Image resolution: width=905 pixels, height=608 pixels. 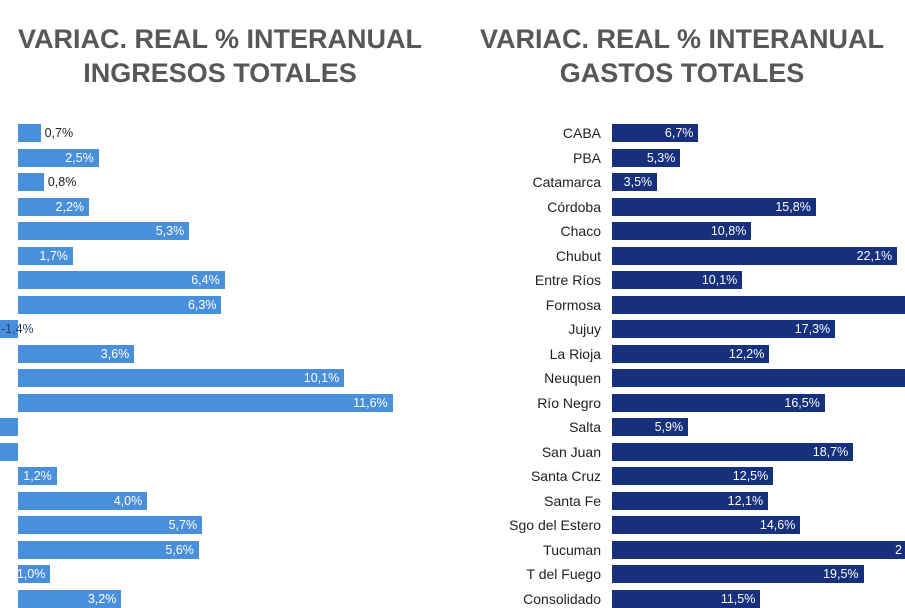 I want to click on left-title-line-1: VARIAC. REAL % INTERANUAL, so click(x=219, y=39).